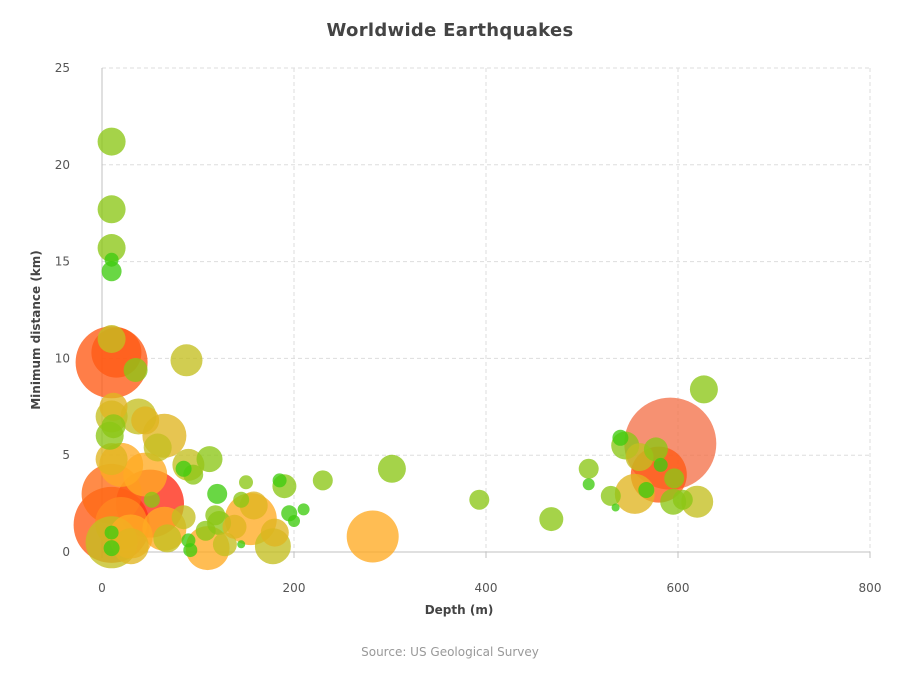 Image resolution: width=900 pixels, height=700 pixels. I want to click on y-tick-label: 15, so click(62, 262).